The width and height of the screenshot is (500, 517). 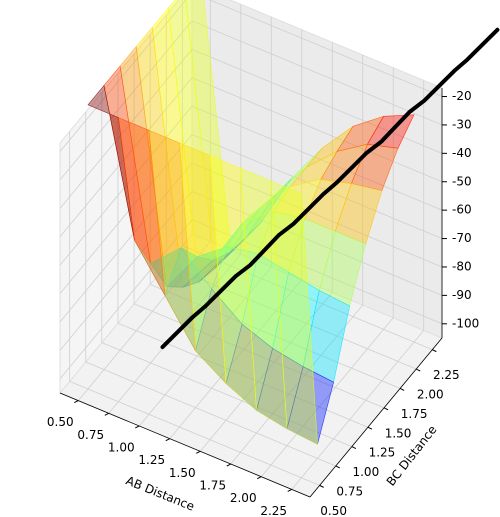 What do you see at coordinates (121, 447) in the screenshot?
I see `x-tick-label: 1.00` at bounding box center [121, 447].